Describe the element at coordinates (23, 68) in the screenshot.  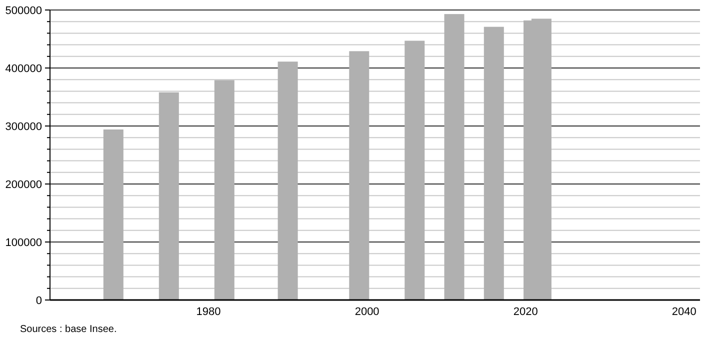
I see `y-tick-label: 400000` at that location.